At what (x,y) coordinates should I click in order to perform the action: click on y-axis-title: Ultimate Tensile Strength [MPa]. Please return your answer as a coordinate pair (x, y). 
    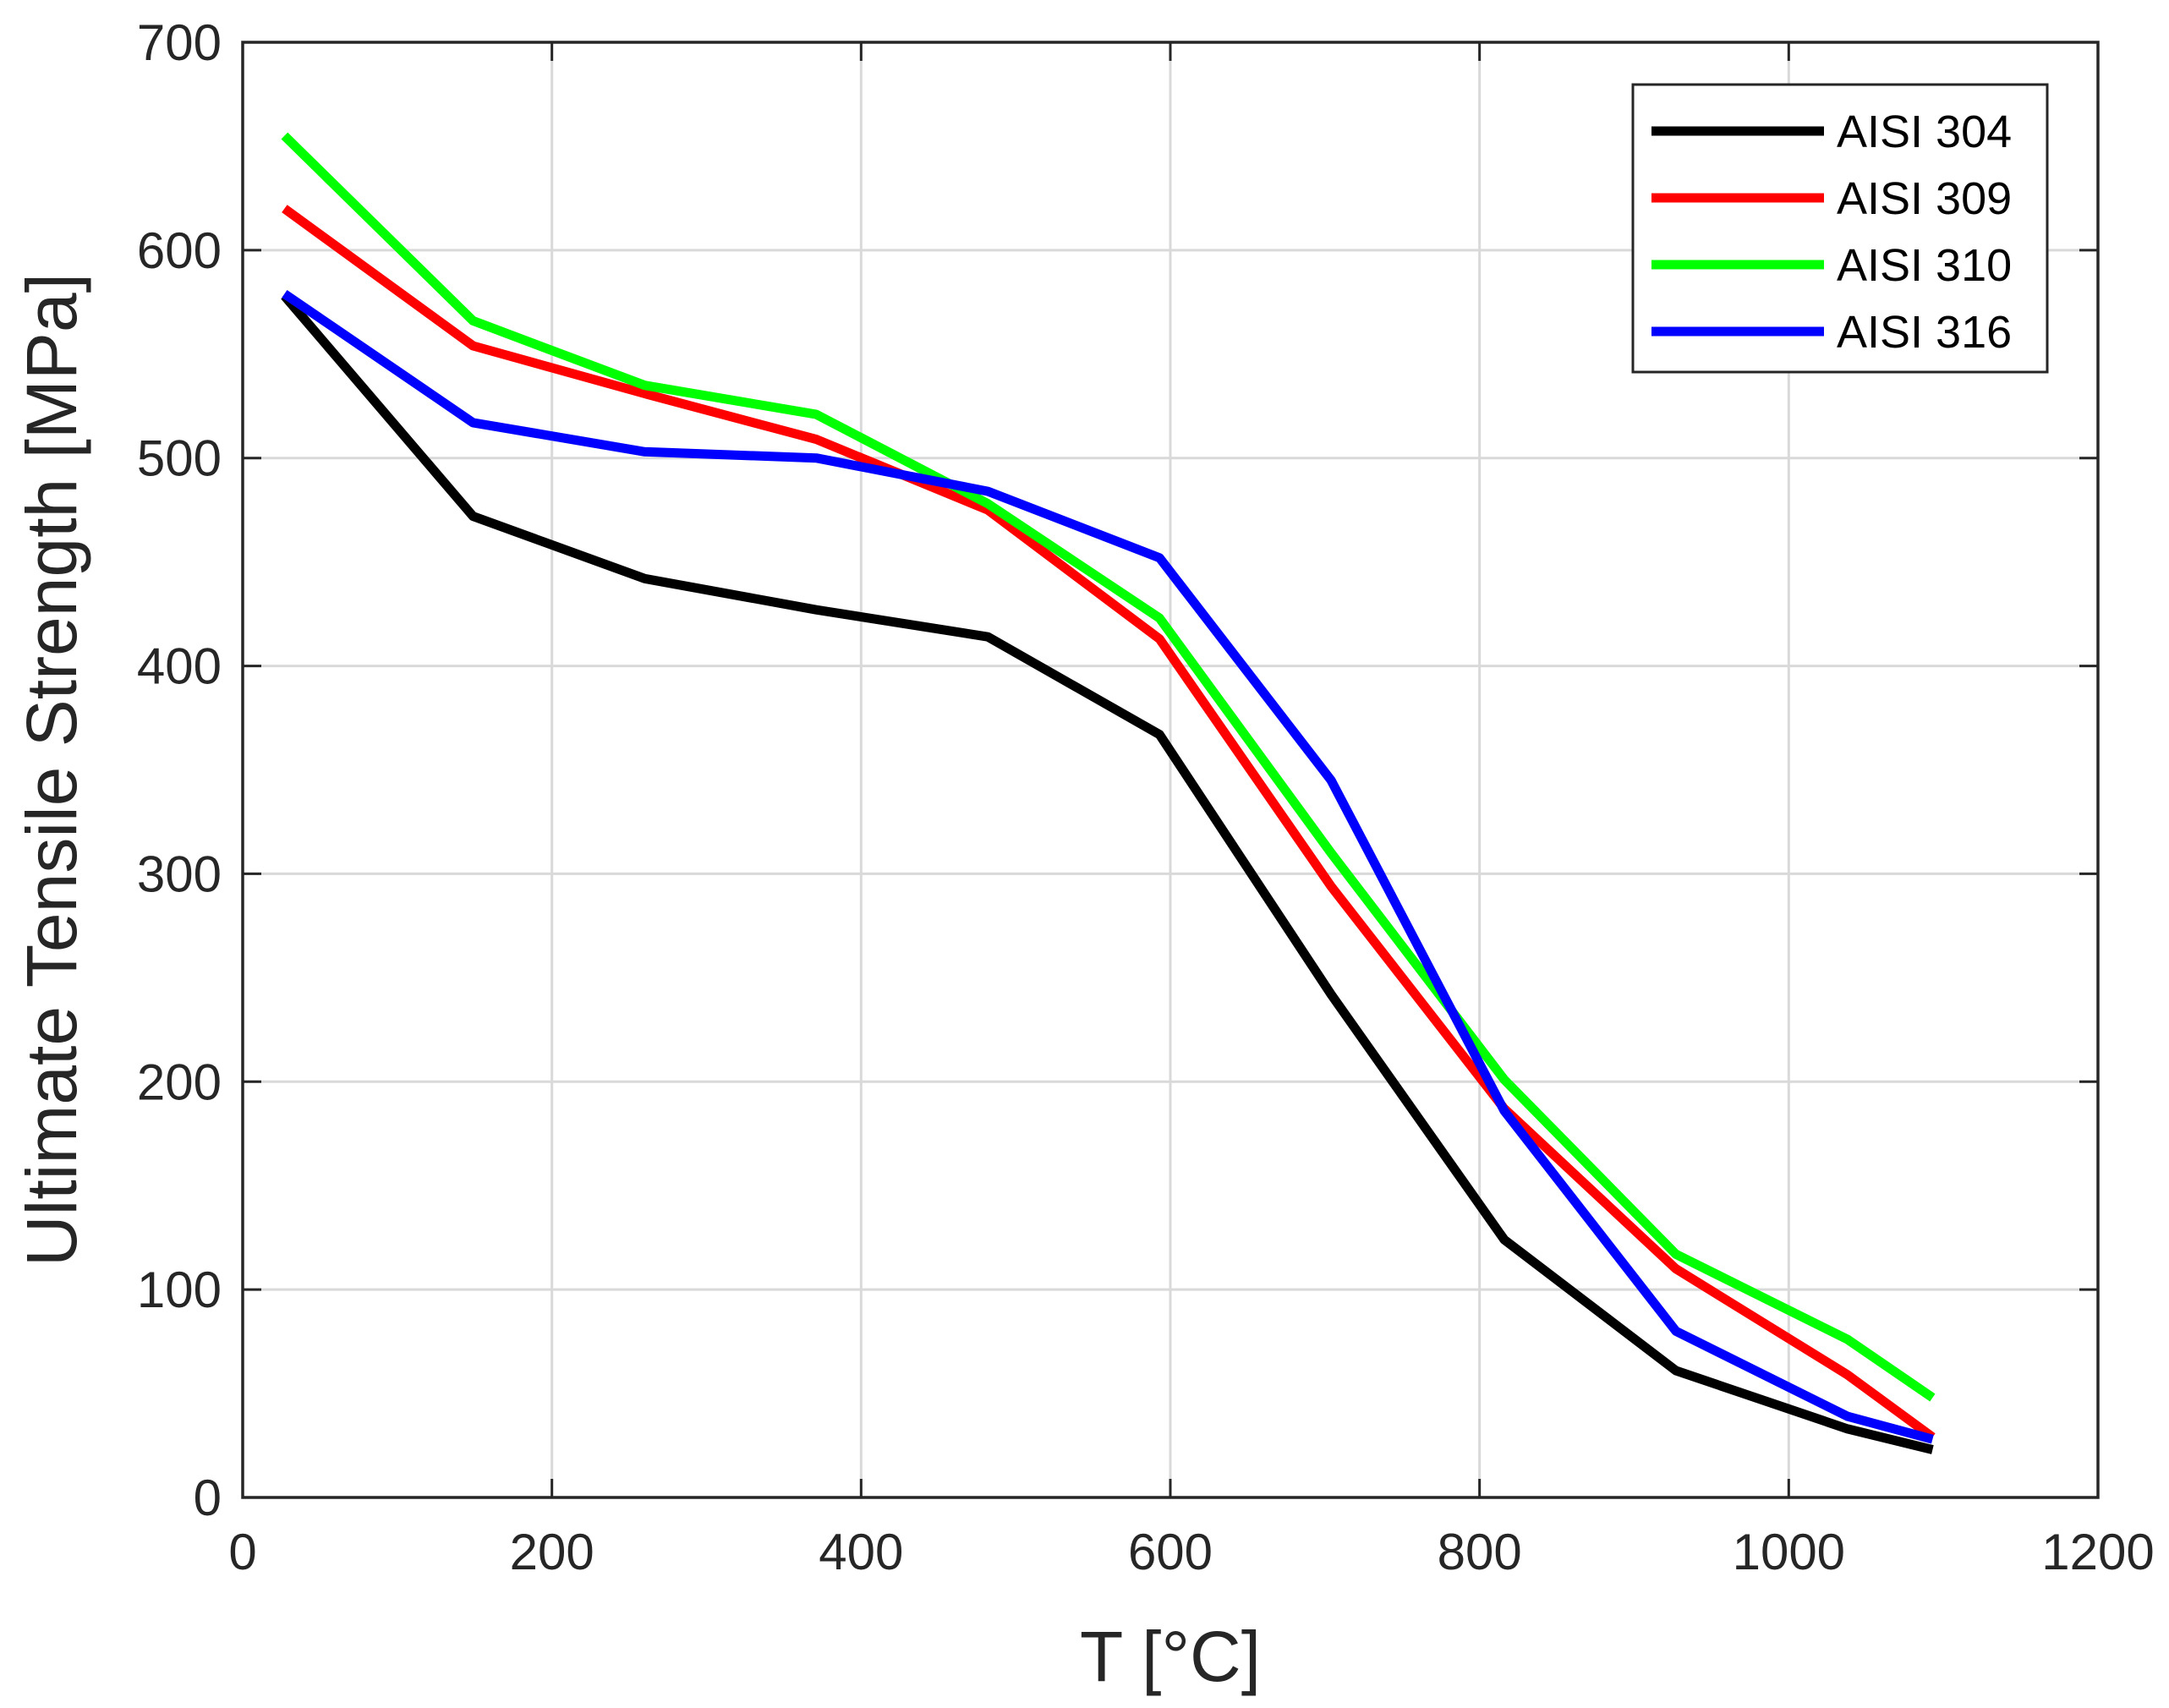
    Looking at the image, I should click on (51, 770).